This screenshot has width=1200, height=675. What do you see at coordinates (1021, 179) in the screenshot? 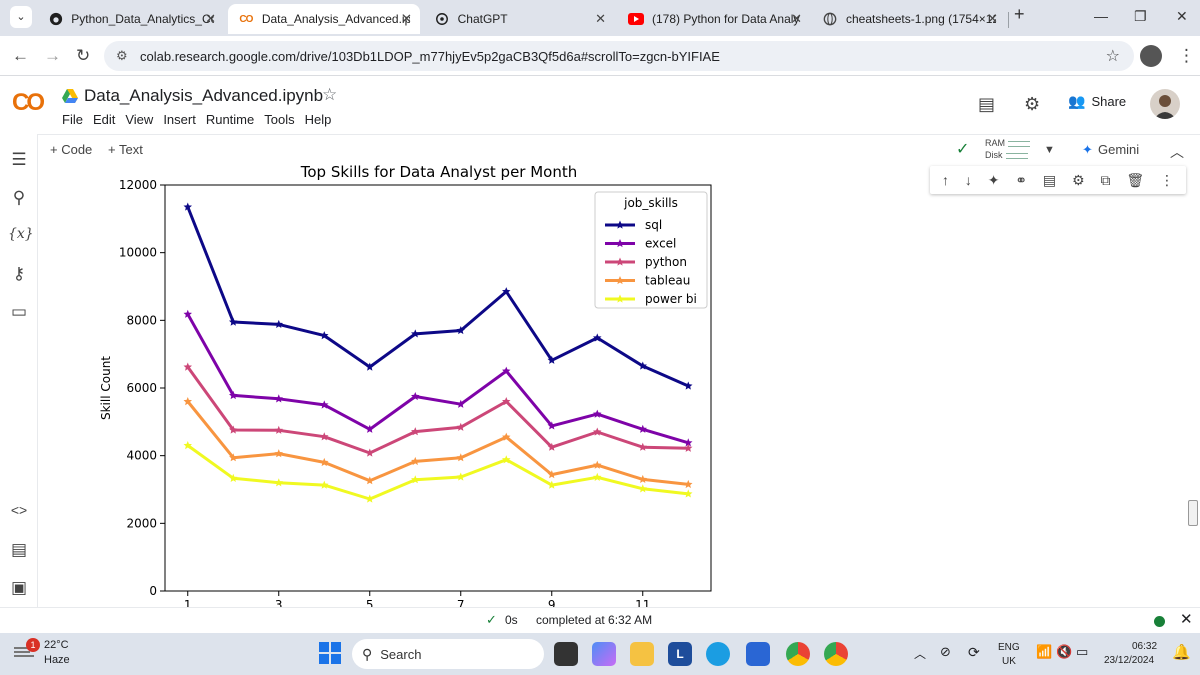
I see `link-icon: ⚭` at bounding box center [1021, 179].